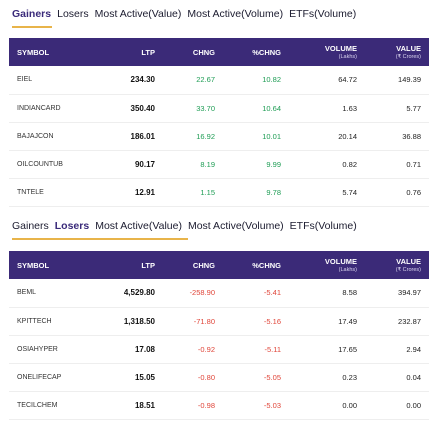 This screenshot has height=427, width=438. I want to click on value-cell: 394.97, so click(409, 293).